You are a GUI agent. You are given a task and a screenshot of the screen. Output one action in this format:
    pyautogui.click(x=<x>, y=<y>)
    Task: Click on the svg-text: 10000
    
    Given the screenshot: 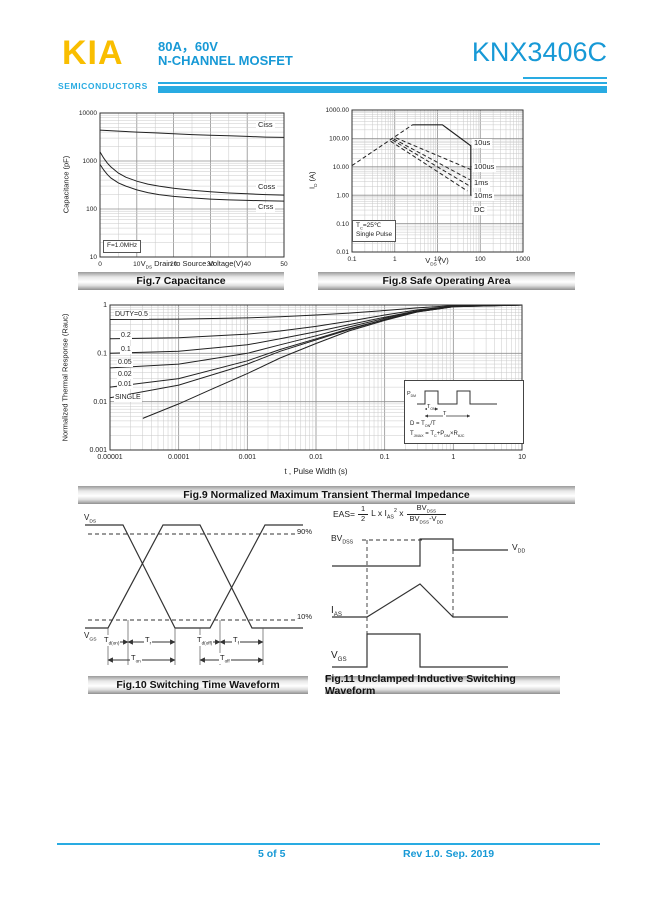 What is the action you would take?
    pyautogui.click(x=88, y=113)
    